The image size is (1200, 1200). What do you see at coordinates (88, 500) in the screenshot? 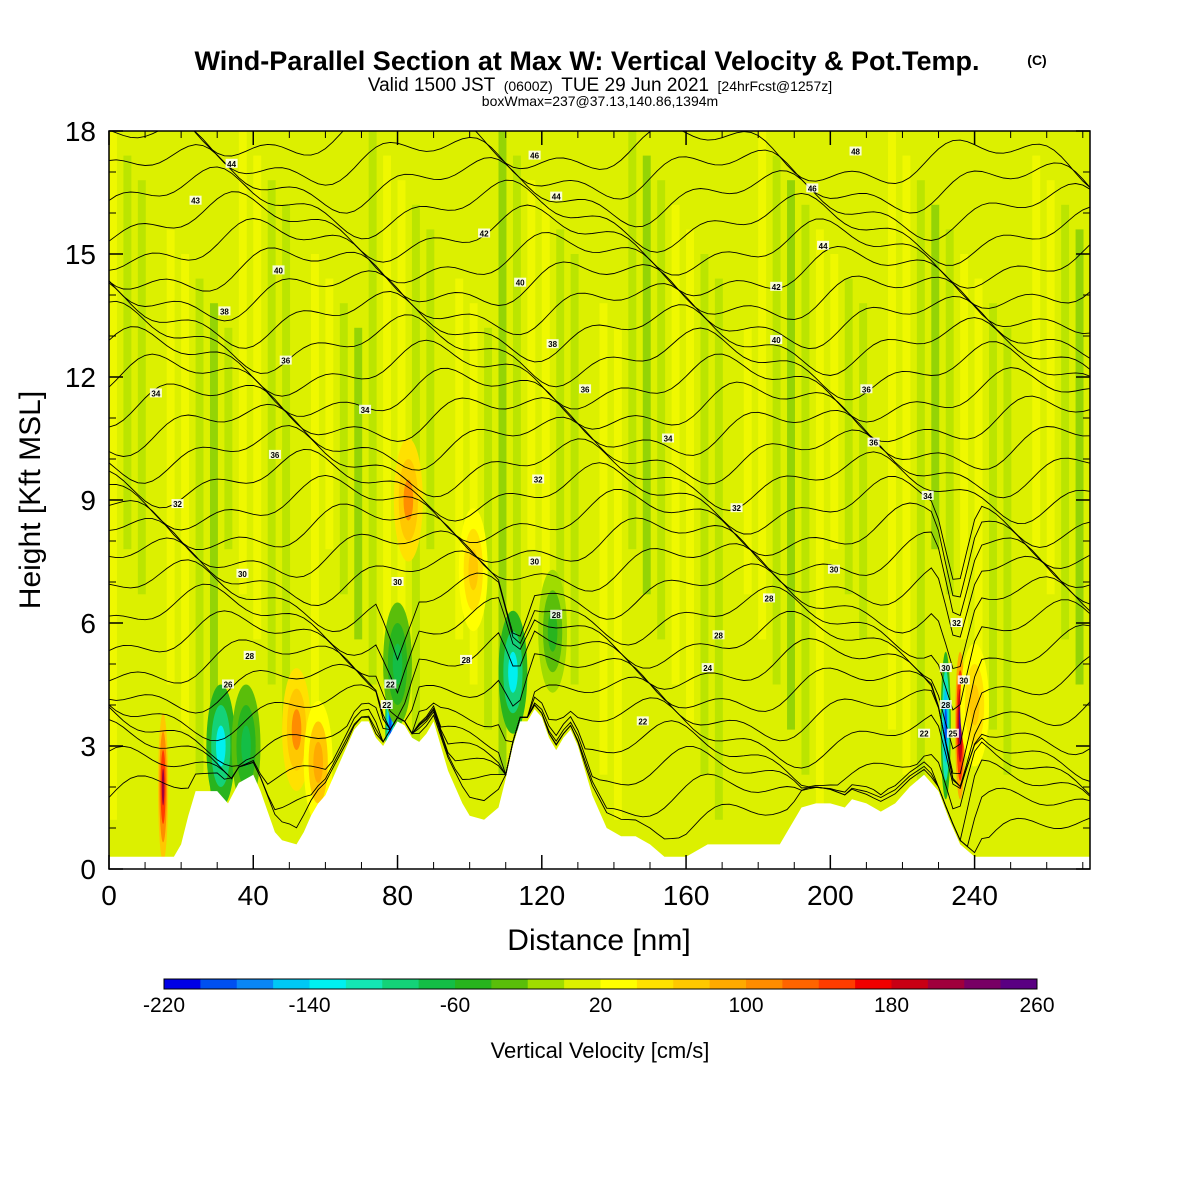
I see `y-tick-label: 9` at bounding box center [88, 500].